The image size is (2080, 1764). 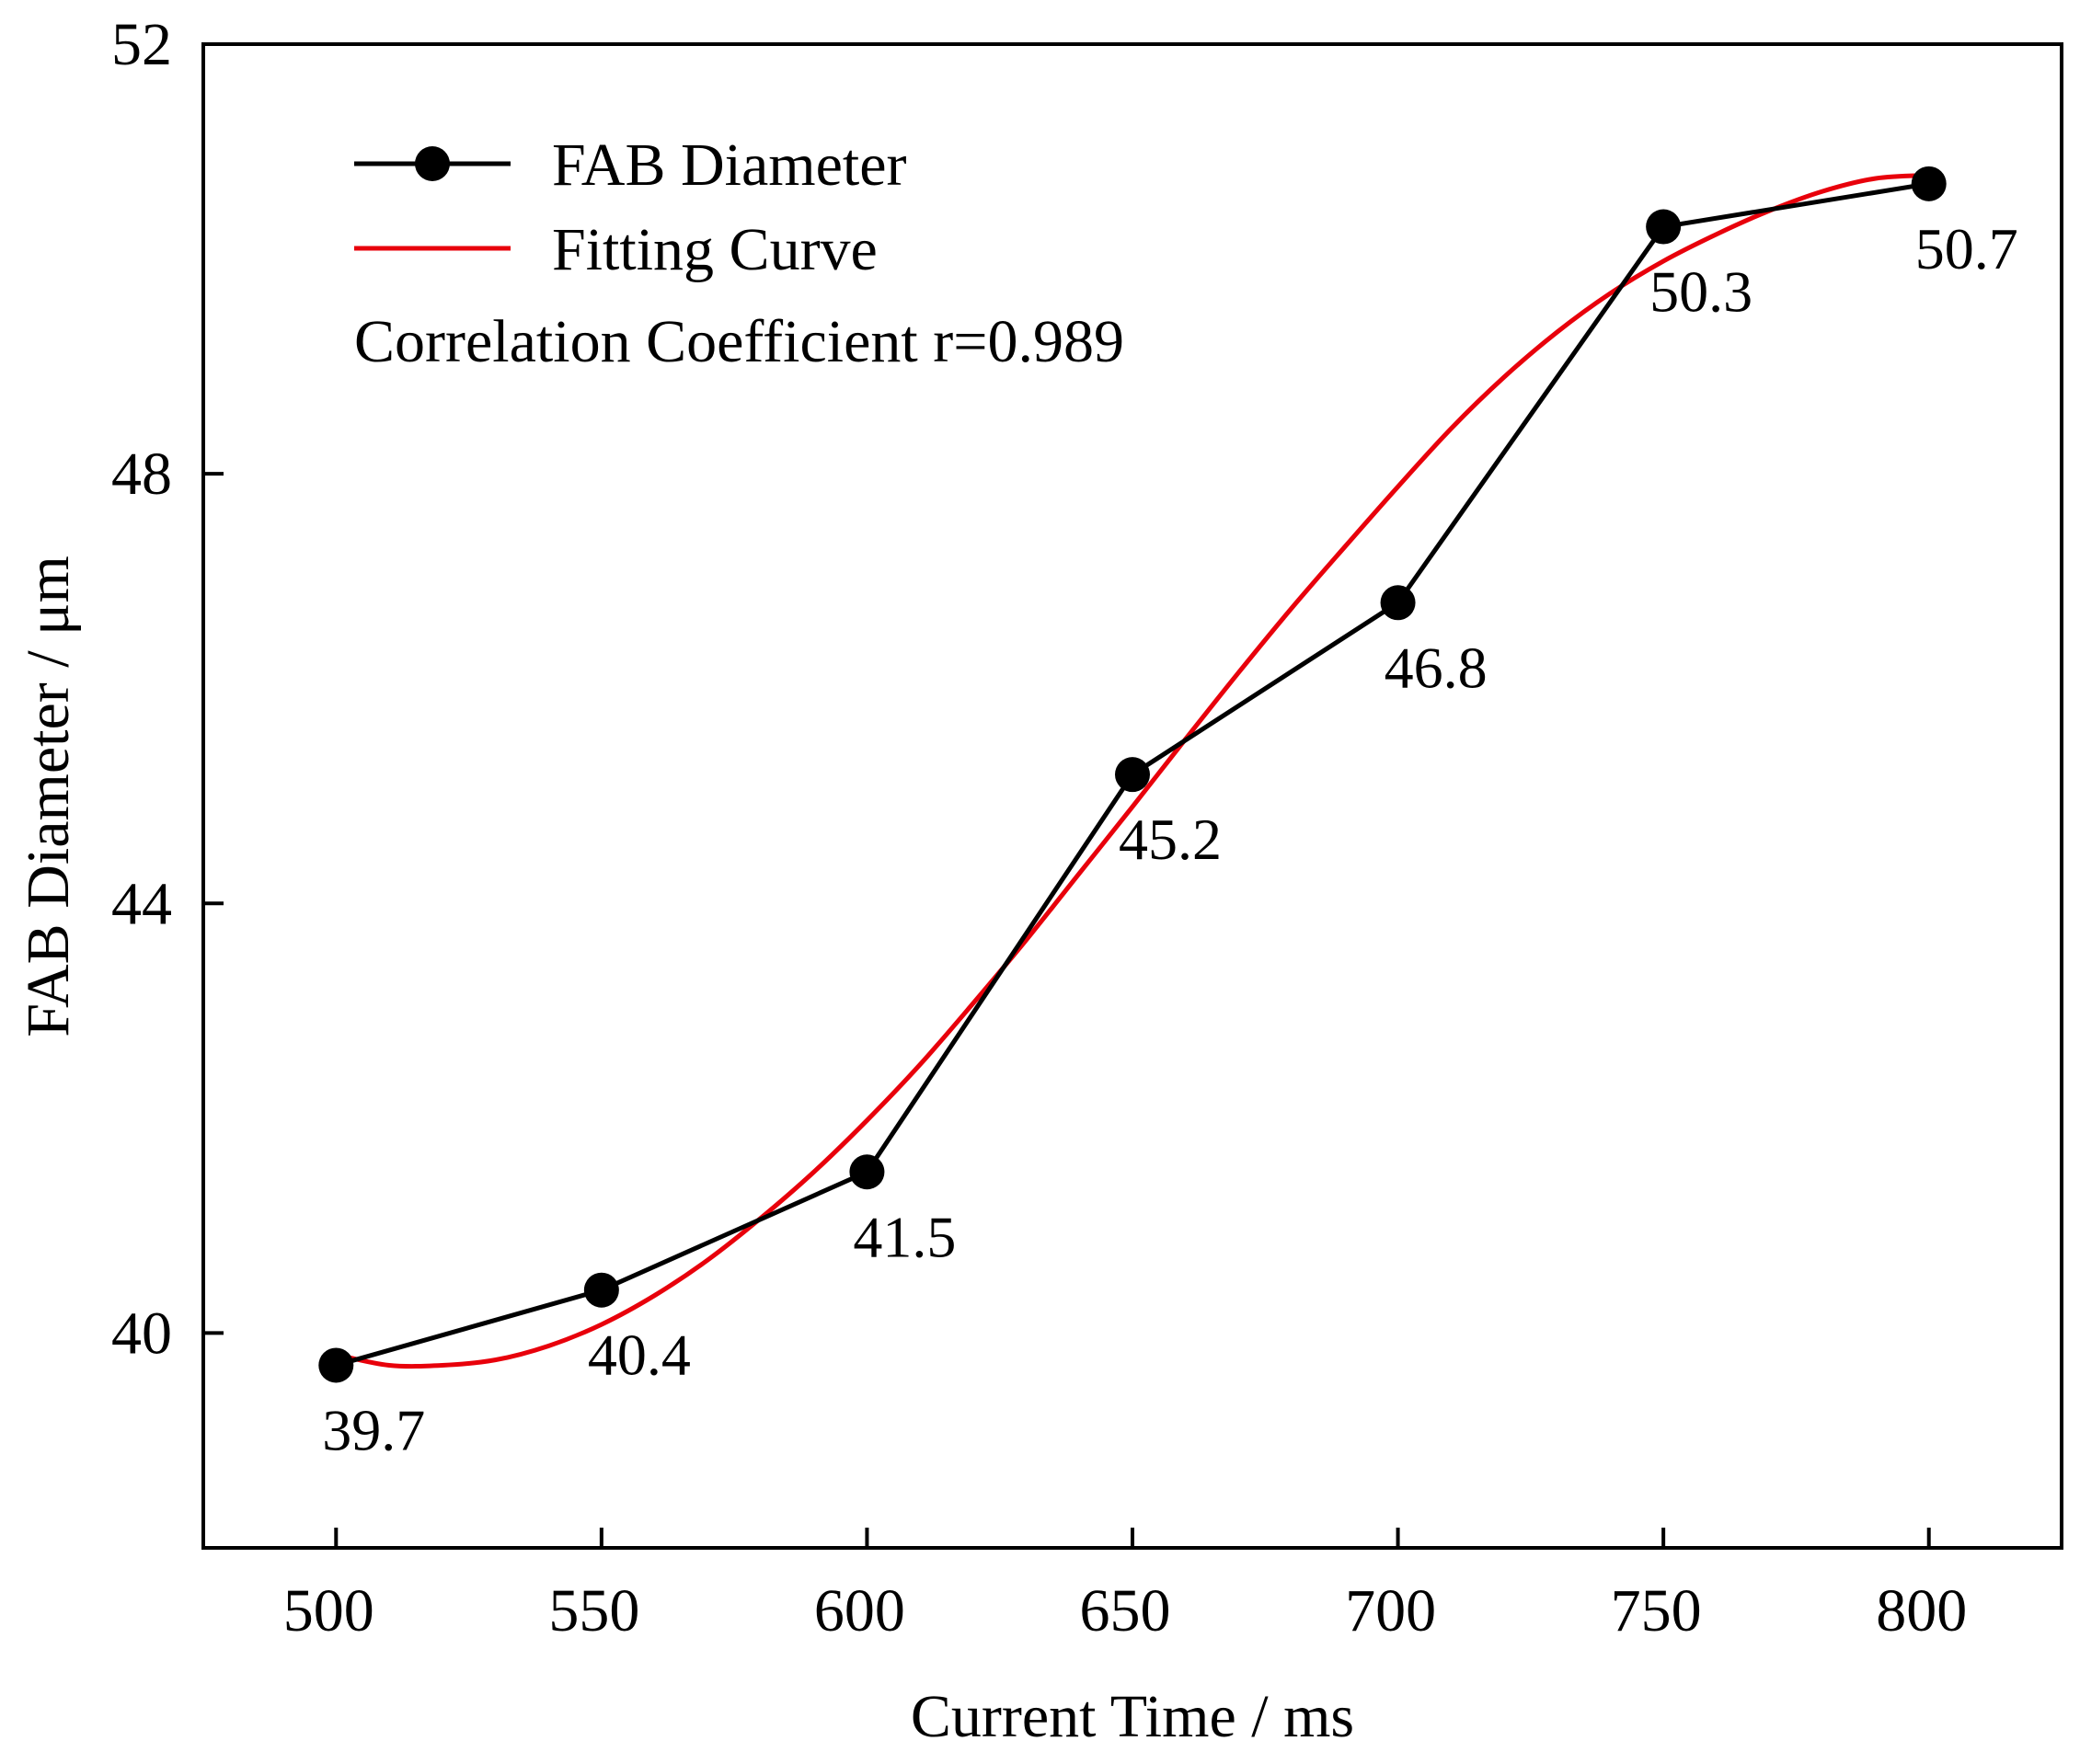 I want to click on legend-fab-label: FAB Diameter, so click(x=730, y=165).